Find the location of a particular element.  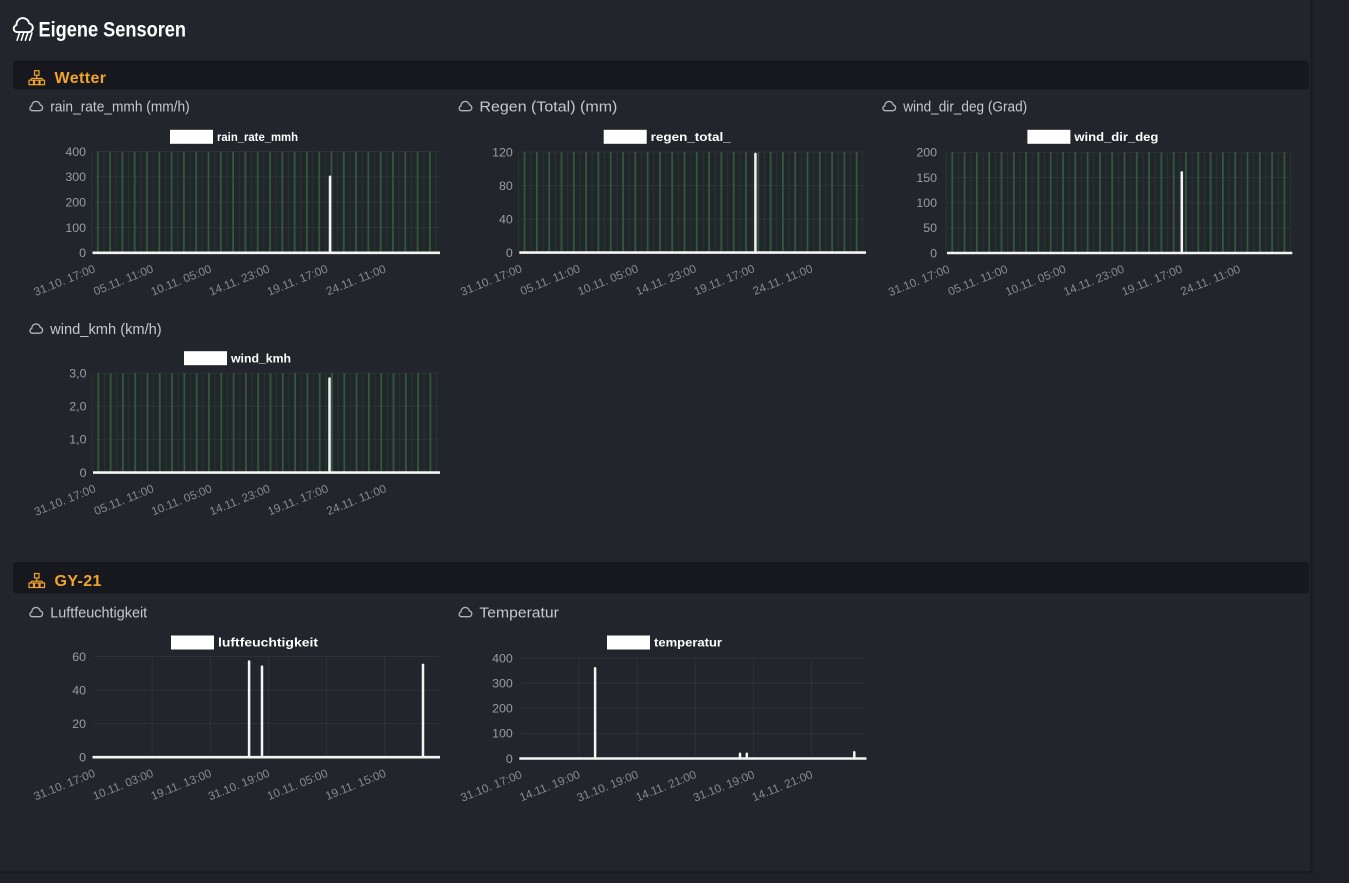

svg-text: wind_kmh is located at coordinates (260, 358).